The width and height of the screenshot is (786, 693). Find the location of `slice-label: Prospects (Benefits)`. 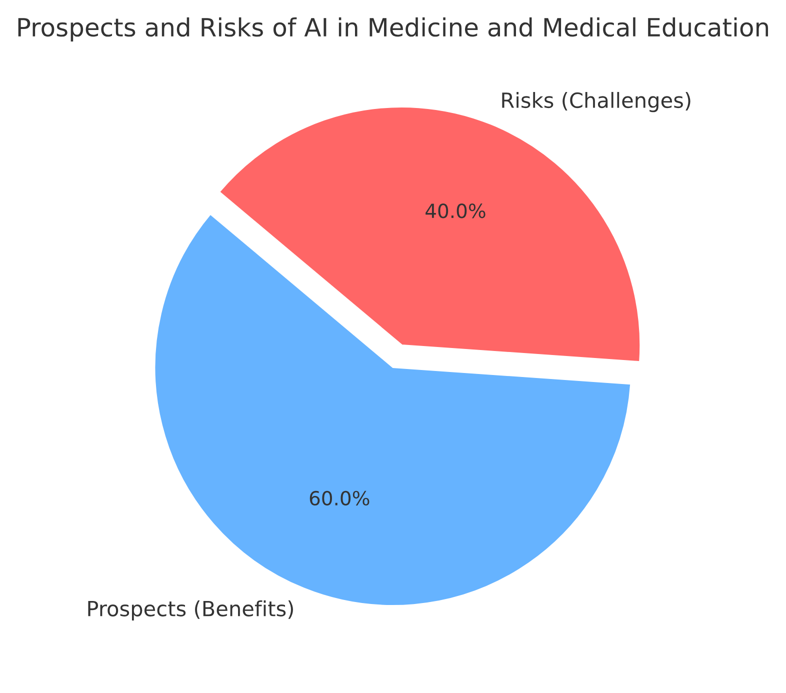

slice-label: Prospects (Benefits) is located at coordinates (190, 610).